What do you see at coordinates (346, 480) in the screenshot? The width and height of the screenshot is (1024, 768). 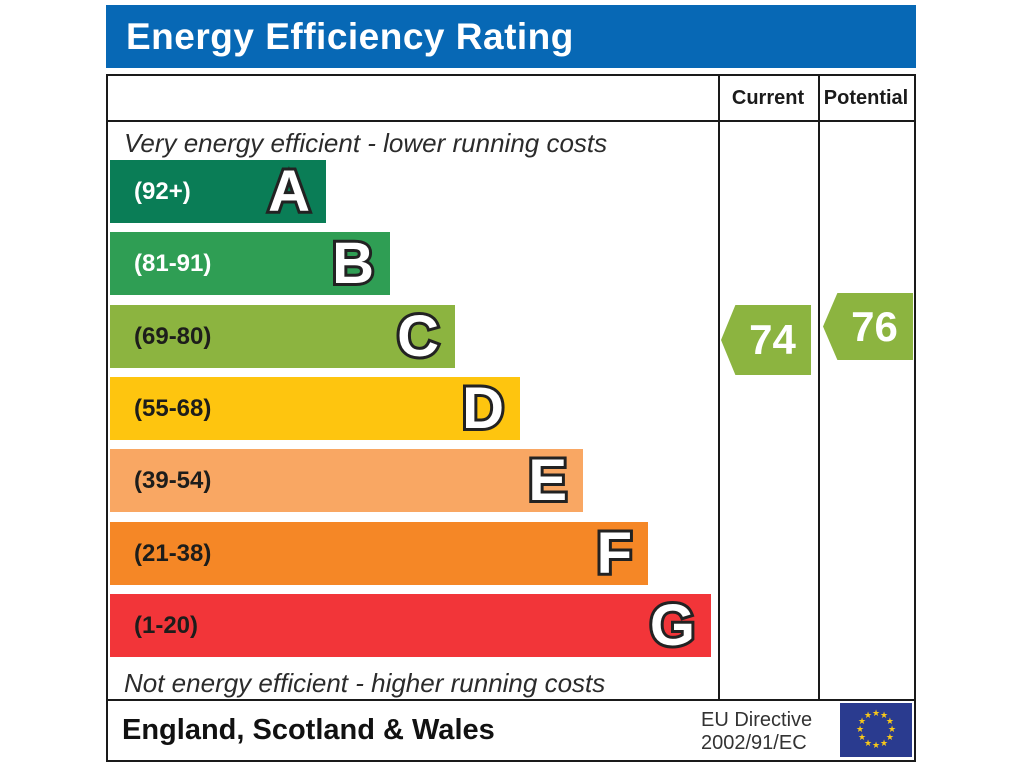 I see `band-bar-e: (39-54) E` at bounding box center [346, 480].